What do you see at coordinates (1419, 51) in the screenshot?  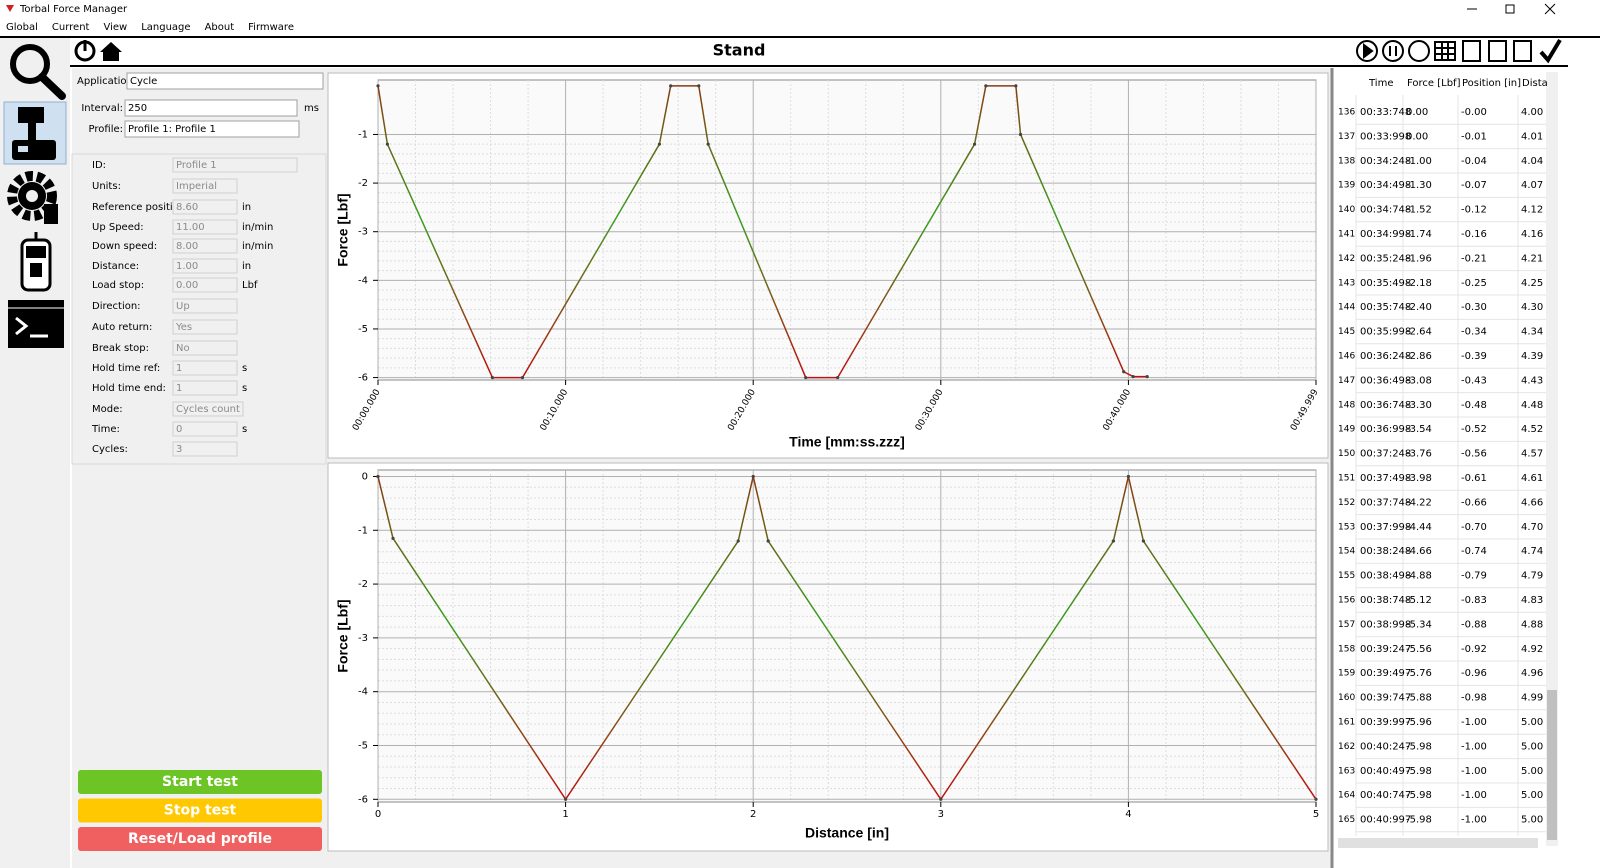 I see `reset-button` at bounding box center [1419, 51].